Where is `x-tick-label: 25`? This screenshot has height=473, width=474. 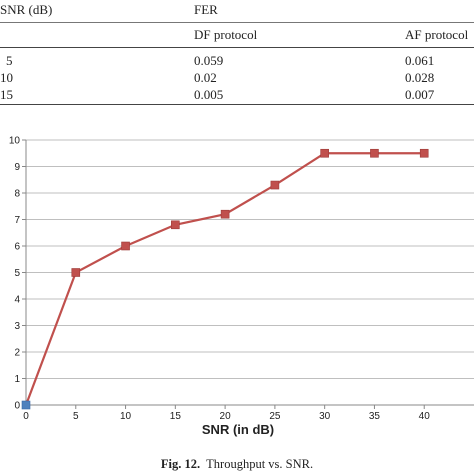
x-tick-label: 25 is located at coordinates (275, 416).